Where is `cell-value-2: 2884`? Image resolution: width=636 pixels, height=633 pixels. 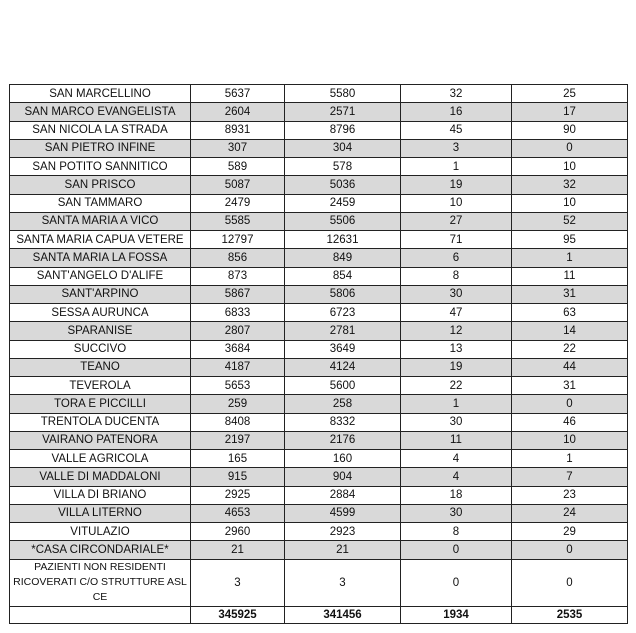 cell-value-2: 2884 is located at coordinates (342, 495).